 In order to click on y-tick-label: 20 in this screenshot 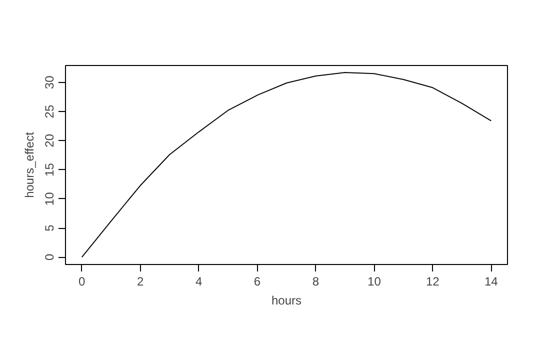, I will do `click(49, 141)`.